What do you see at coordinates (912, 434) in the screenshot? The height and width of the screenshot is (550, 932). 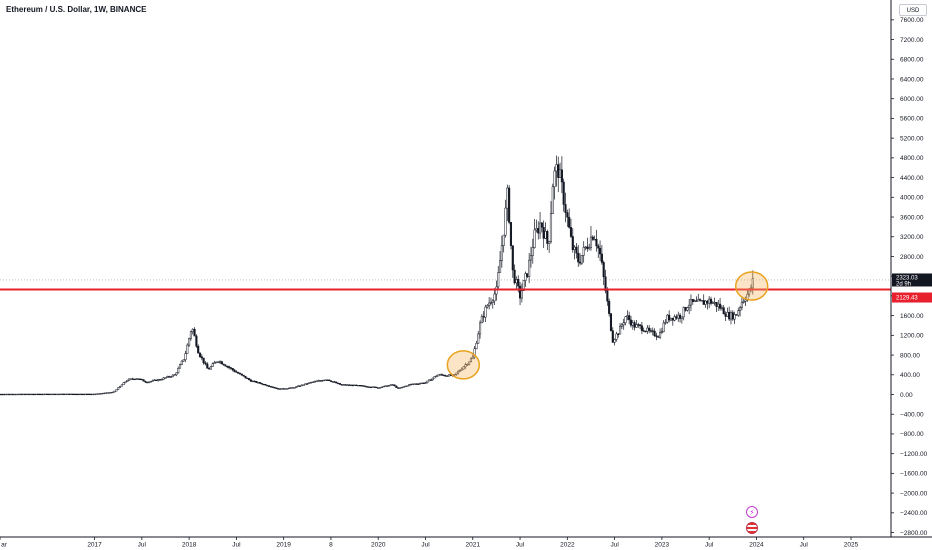 I see `ytick-label: −800.00` at bounding box center [912, 434].